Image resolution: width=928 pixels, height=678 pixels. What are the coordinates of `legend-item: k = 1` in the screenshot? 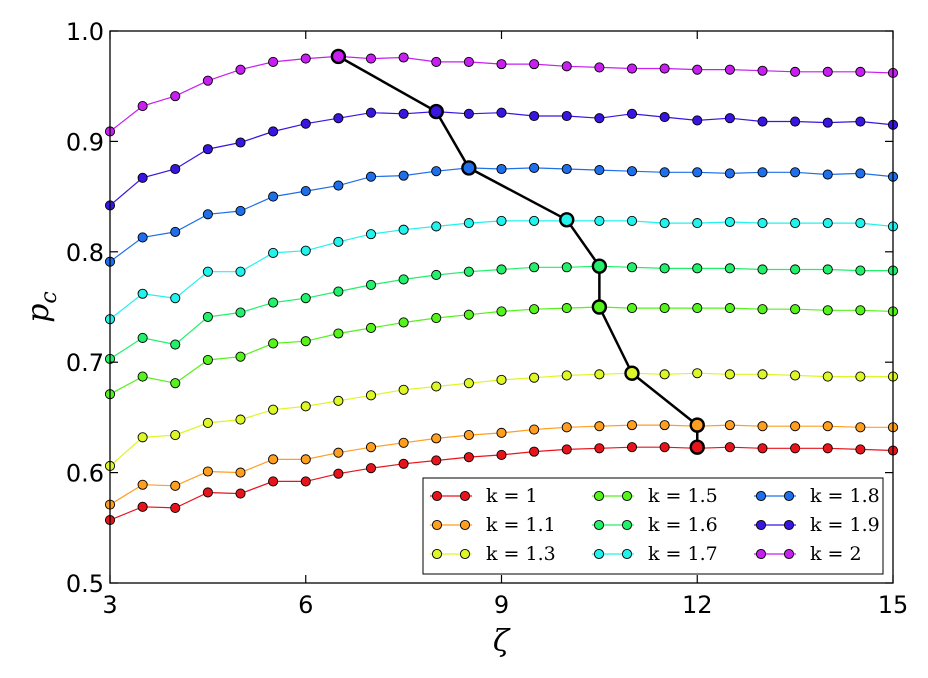 It's located at (484, 496).